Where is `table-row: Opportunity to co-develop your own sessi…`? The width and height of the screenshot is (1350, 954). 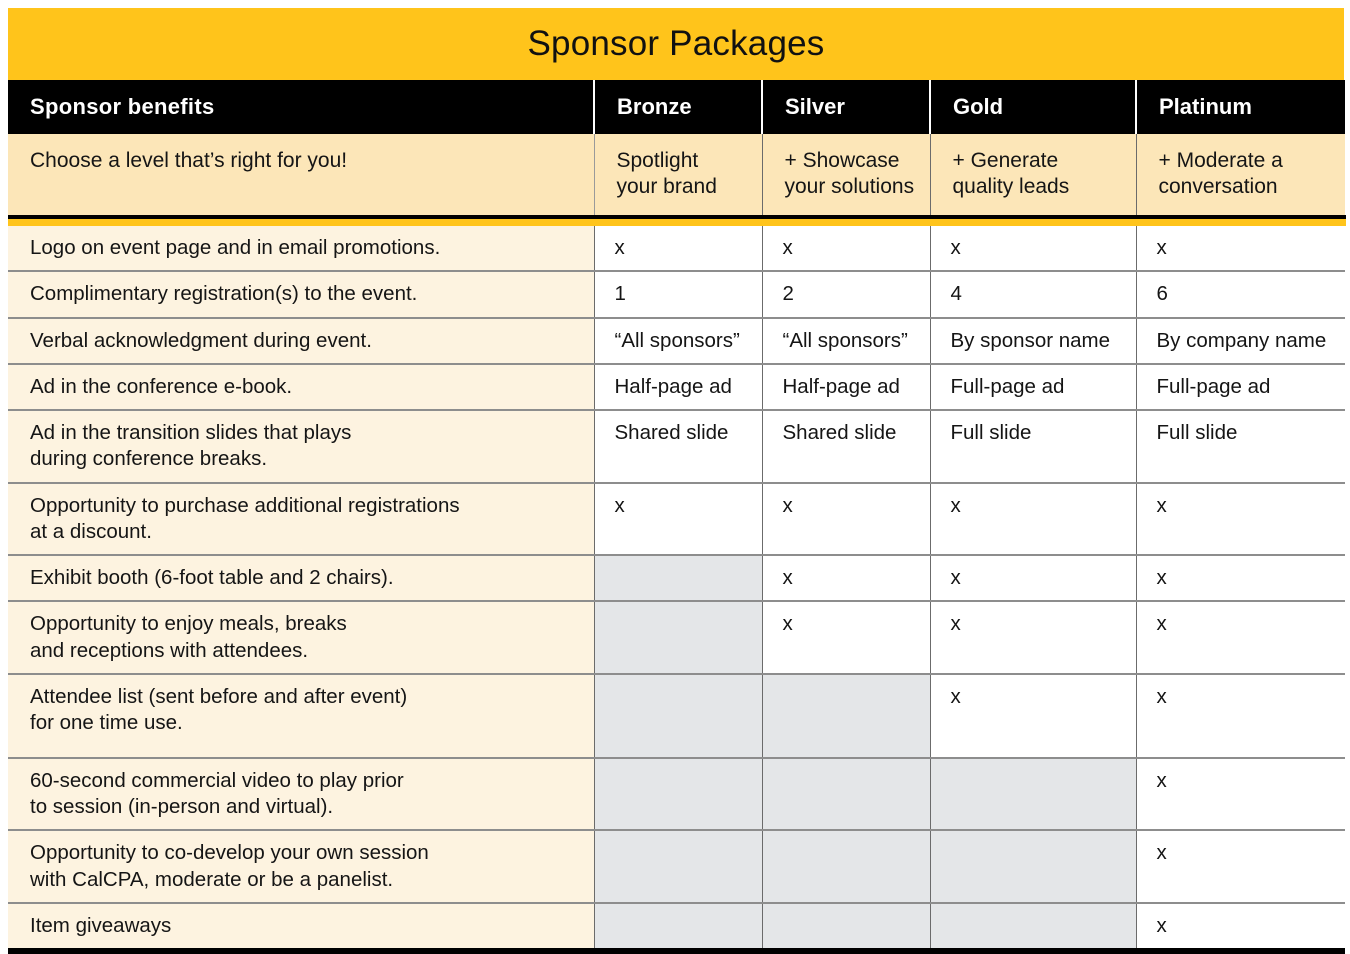
table-row: Opportunity to co-develop your own sessi… is located at coordinates (676, 867).